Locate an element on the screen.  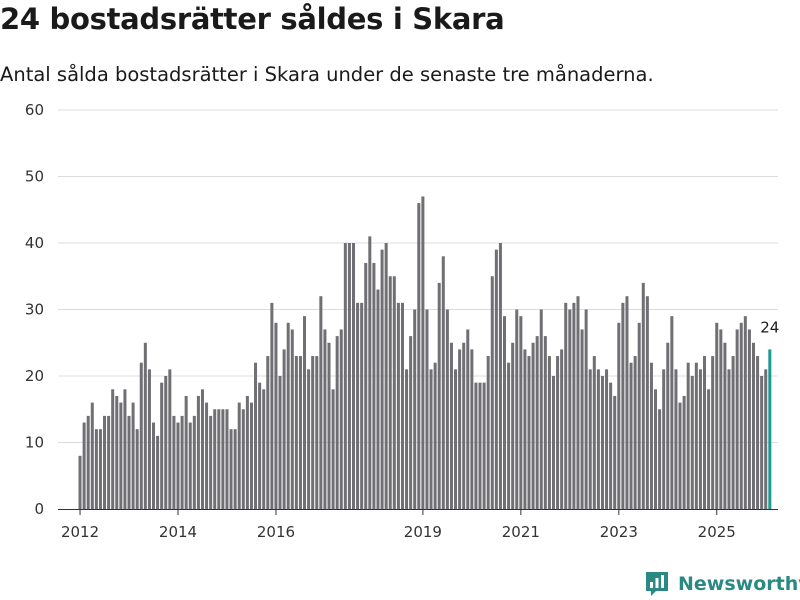
x-tick-label: 2012 is located at coordinates (80, 532).